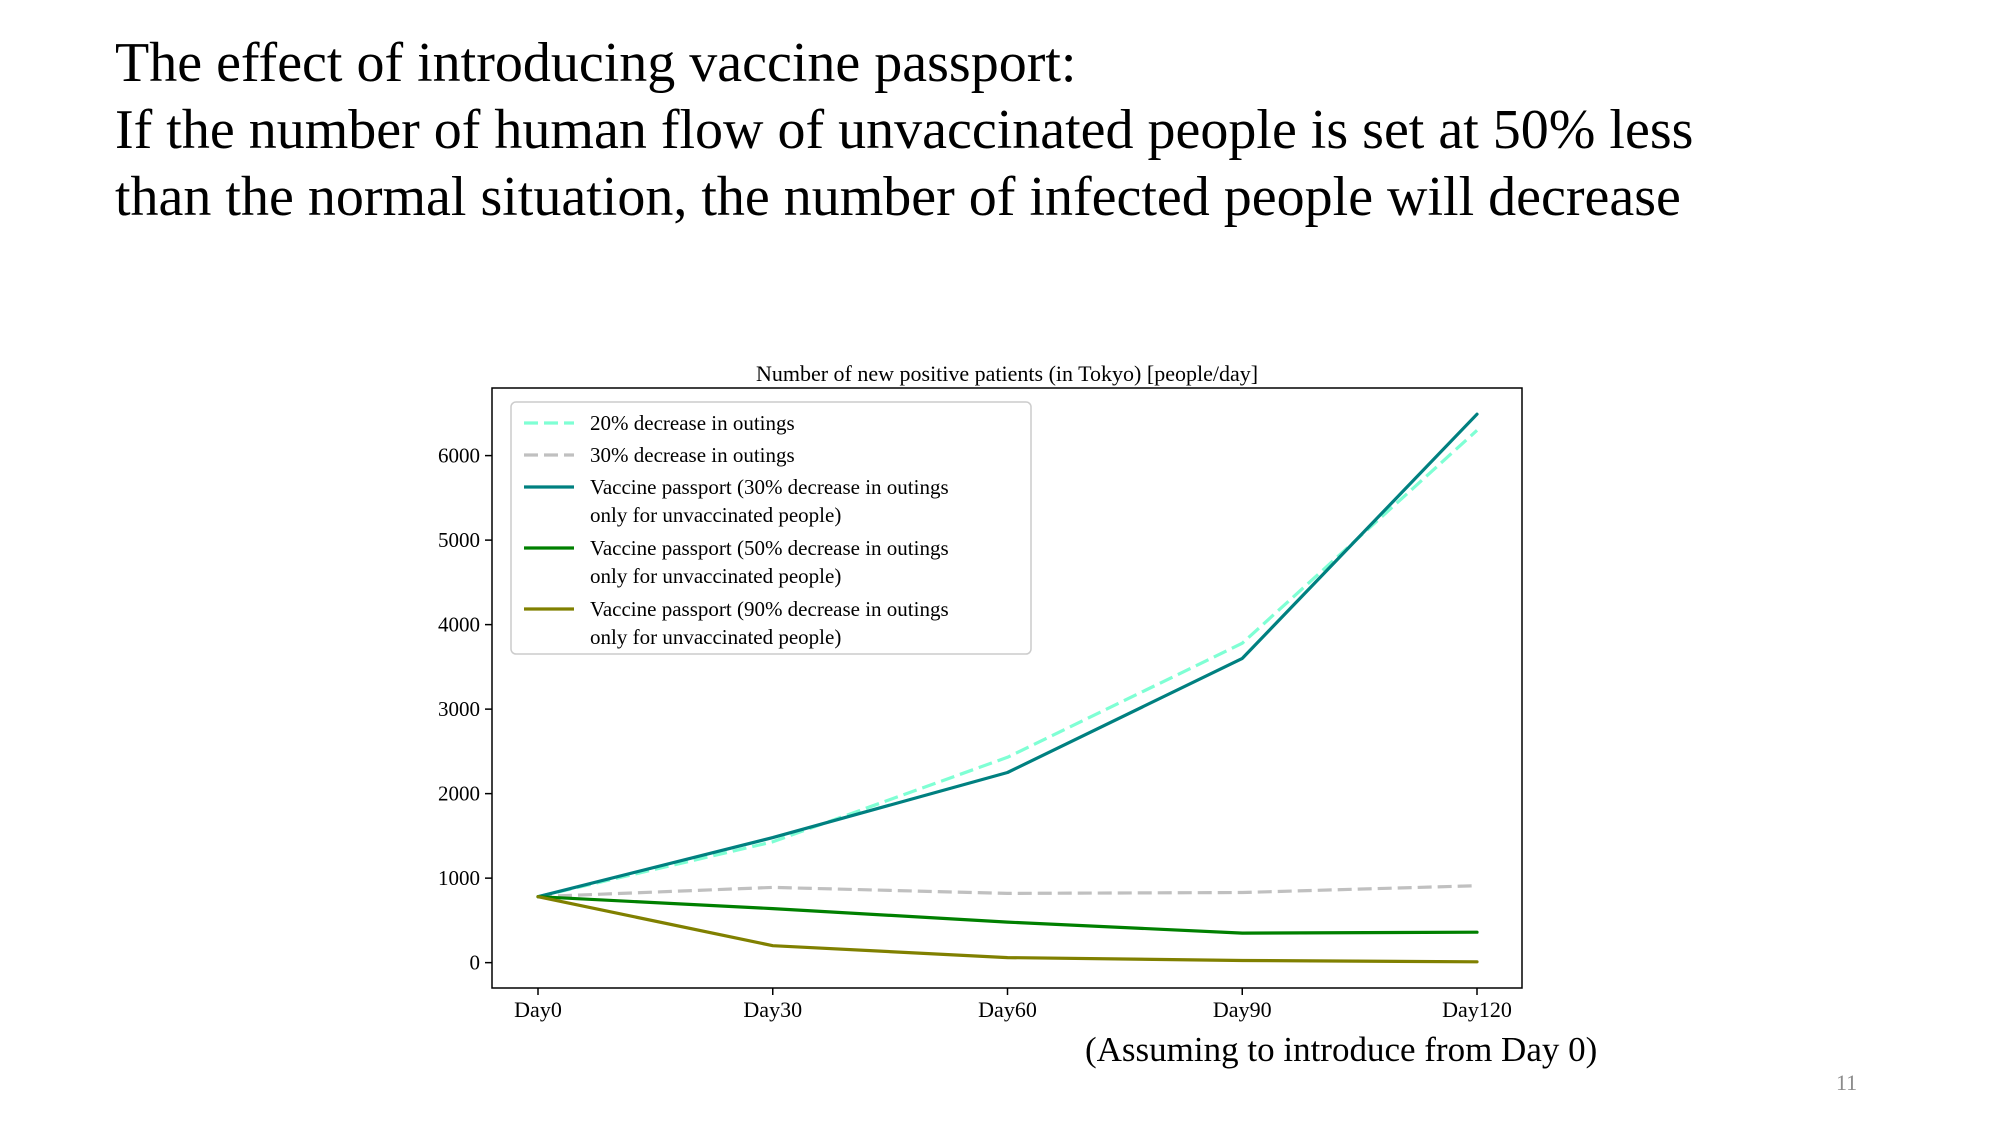  What do you see at coordinates (772, 1009) in the screenshot?
I see `x-tick-label: Day30` at bounding box center [772, 1009].